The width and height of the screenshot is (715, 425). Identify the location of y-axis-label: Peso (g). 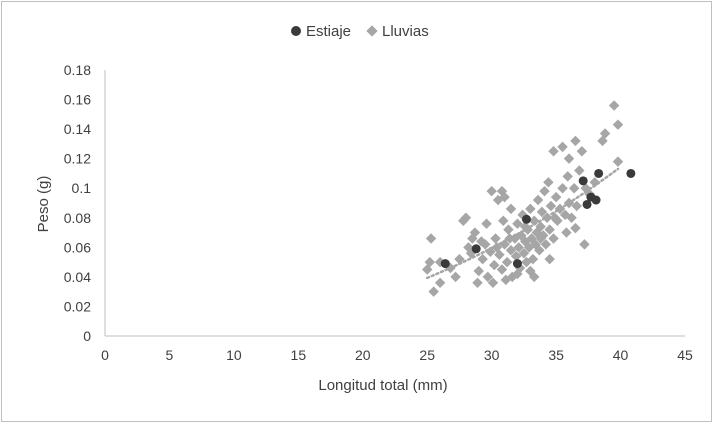
(43, 204).